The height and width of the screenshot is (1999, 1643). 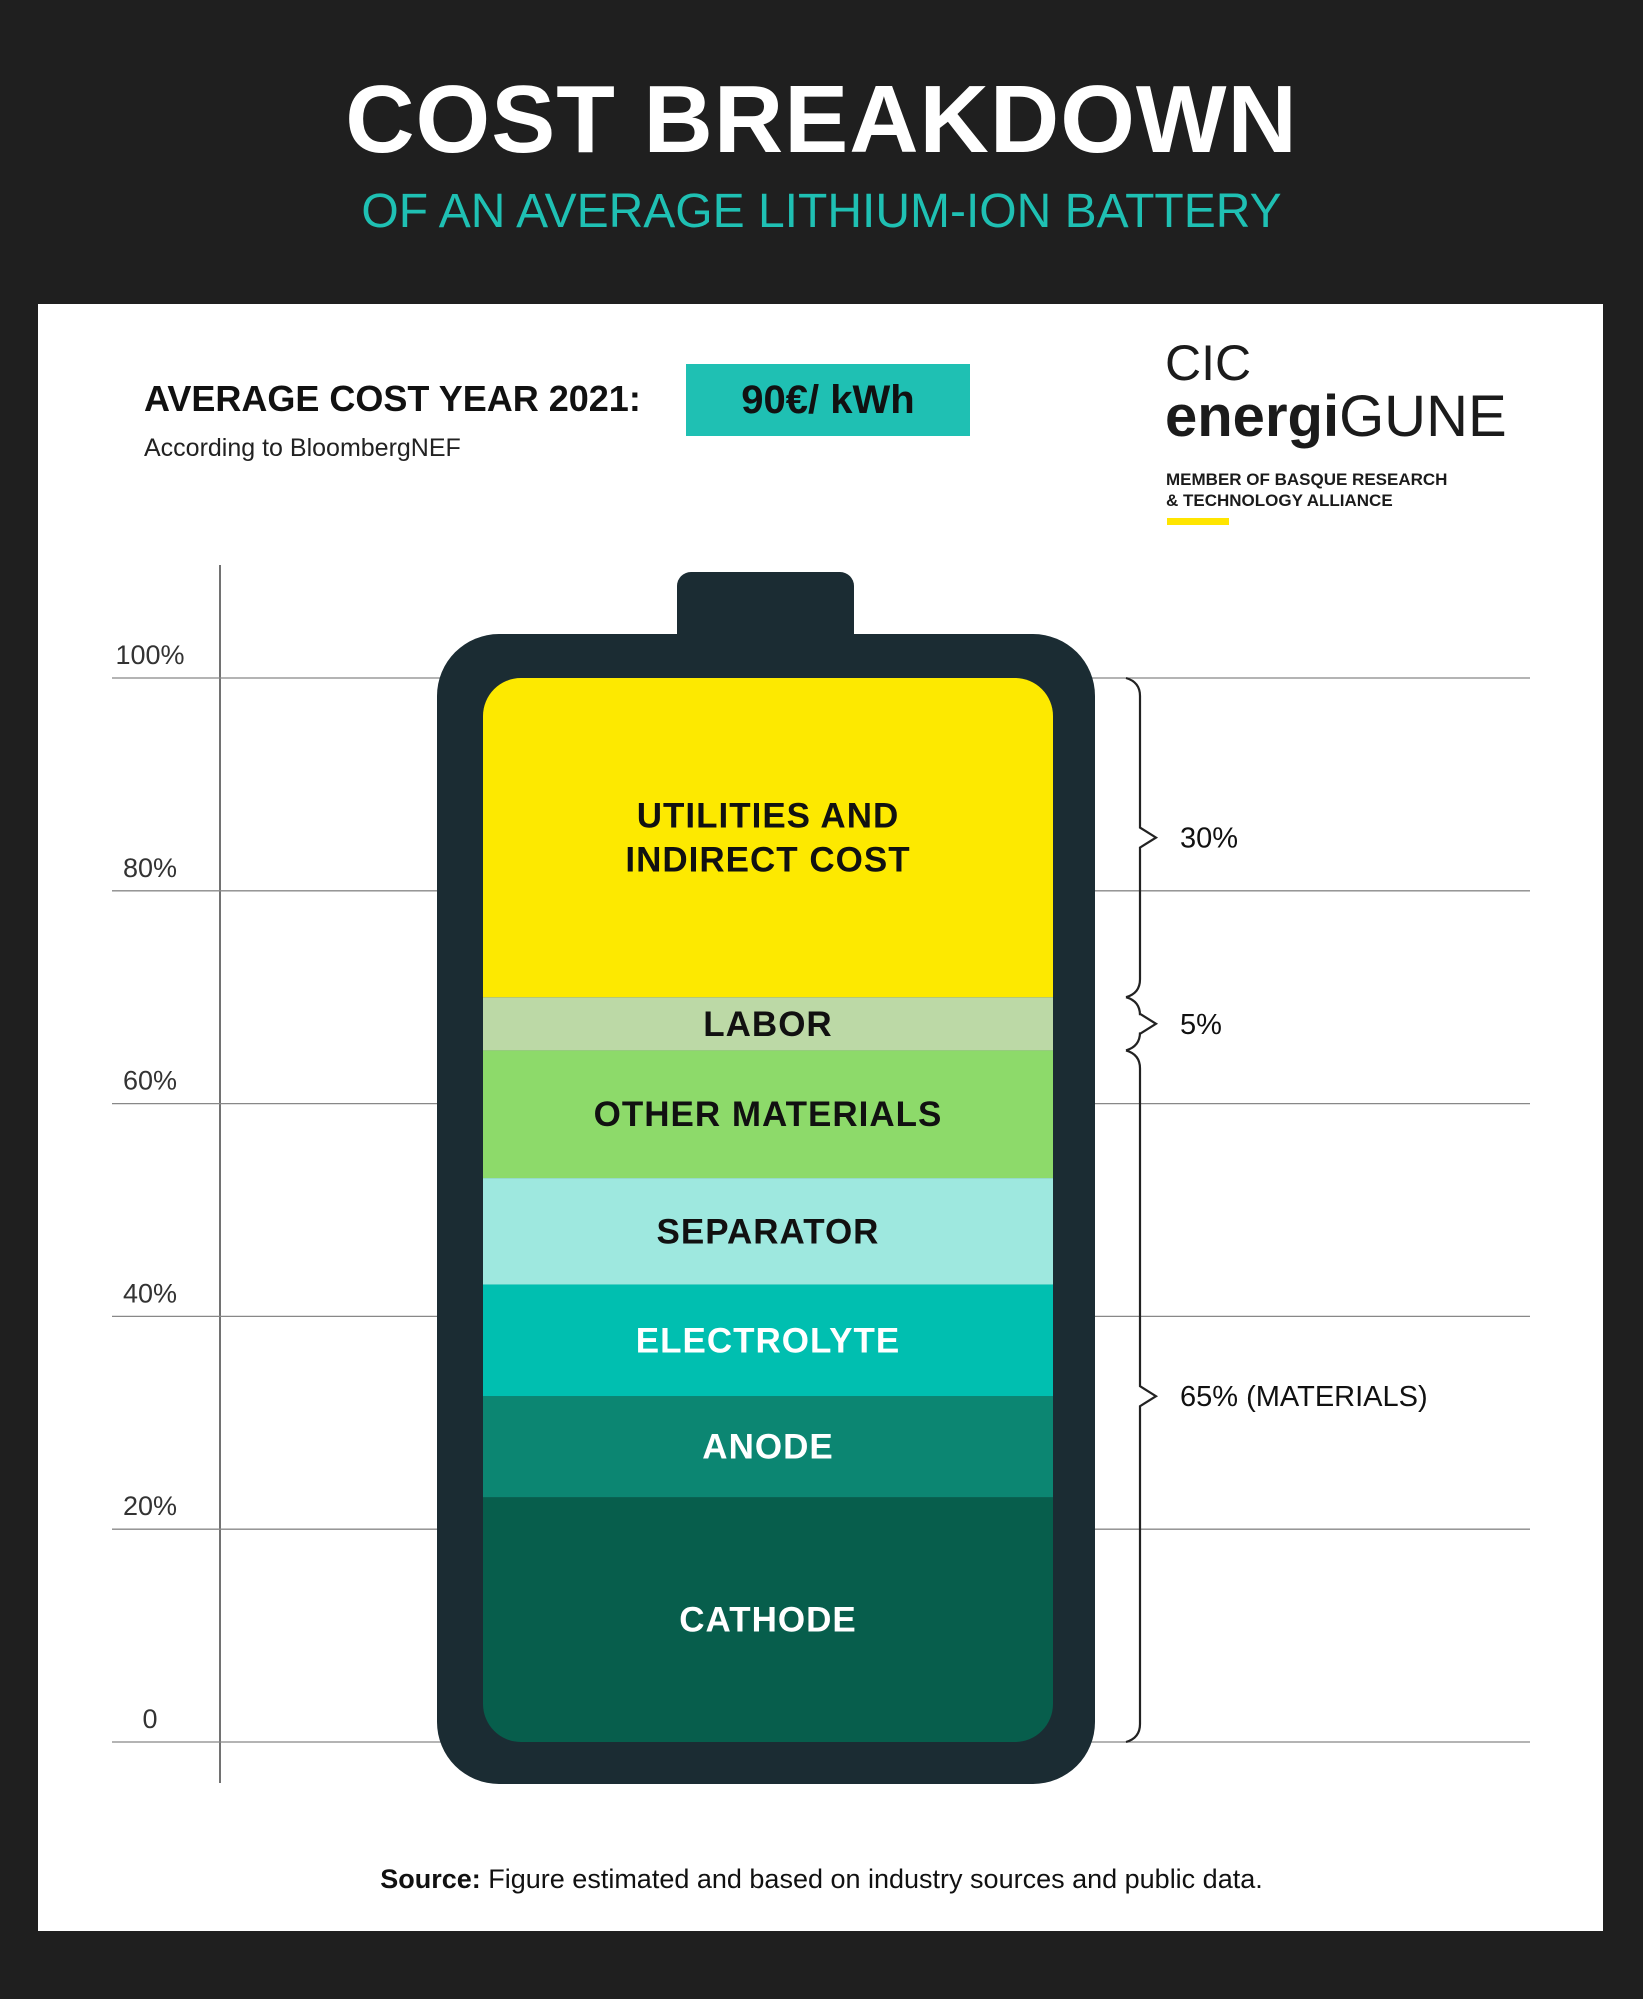 I want to click on segment-label-electrolyte: ELECTROLYTE, so click(x=768, y=1340).